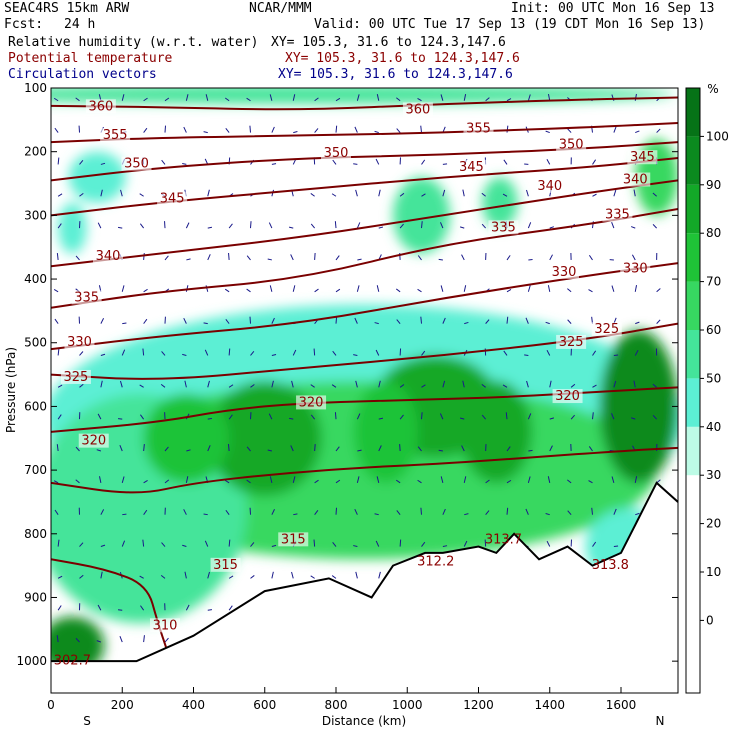 The width and height of the screenshot is (740, 740). I want to click on theta-label-325: 325, so click(76, 377).